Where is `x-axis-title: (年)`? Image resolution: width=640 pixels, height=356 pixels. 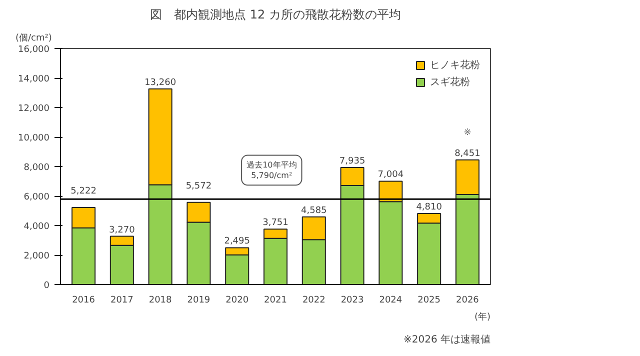
x-axis-title: (年) is located at coordinates (482, 317).